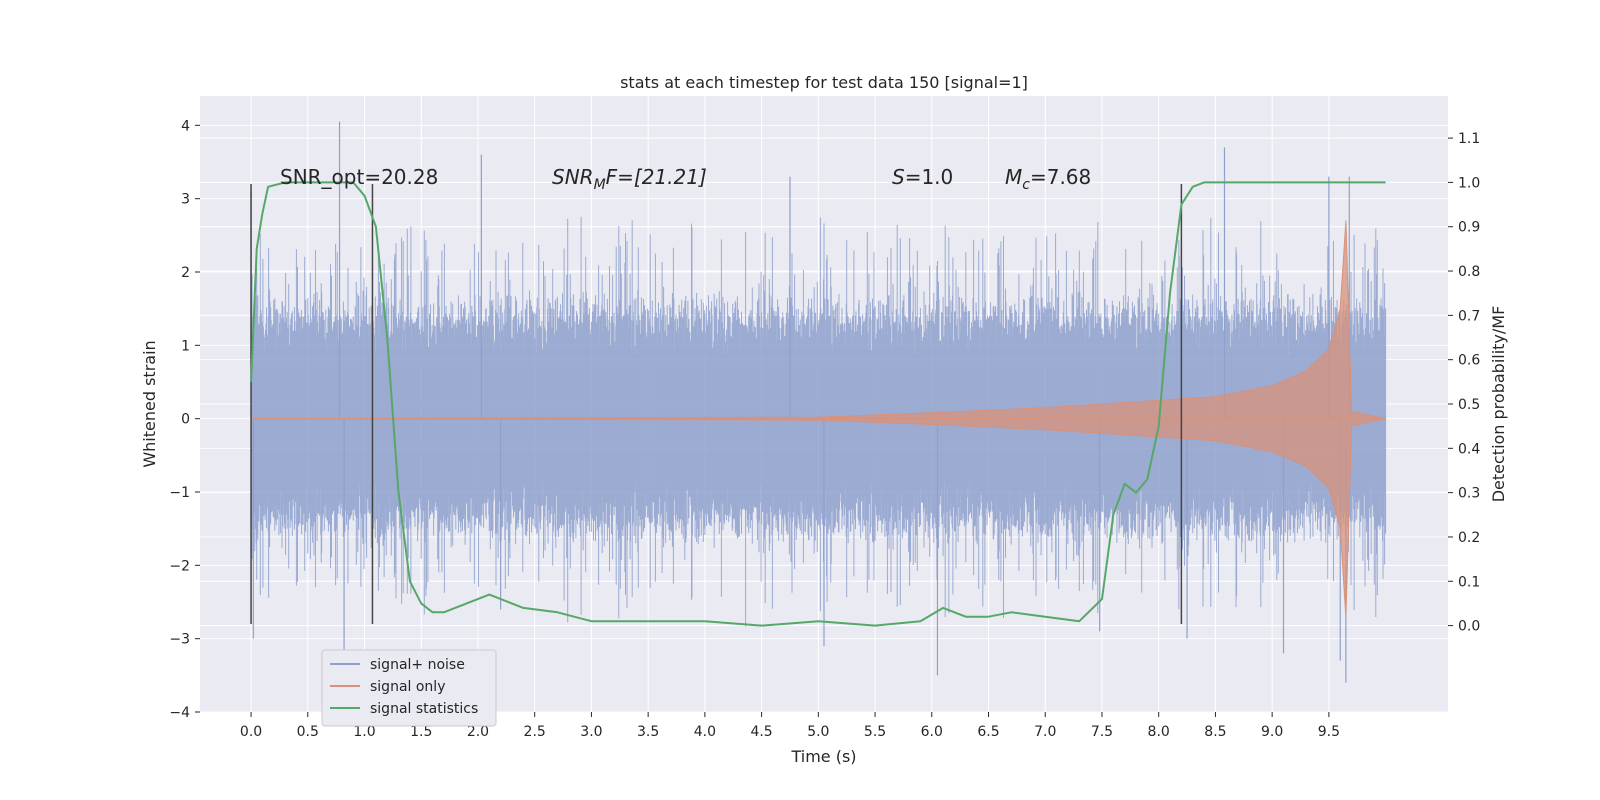 Image resolution: width=1600 pixels, height=800 pixels. I want to click on y-right-tick-label-8: 0.3, so click(1469, 494).